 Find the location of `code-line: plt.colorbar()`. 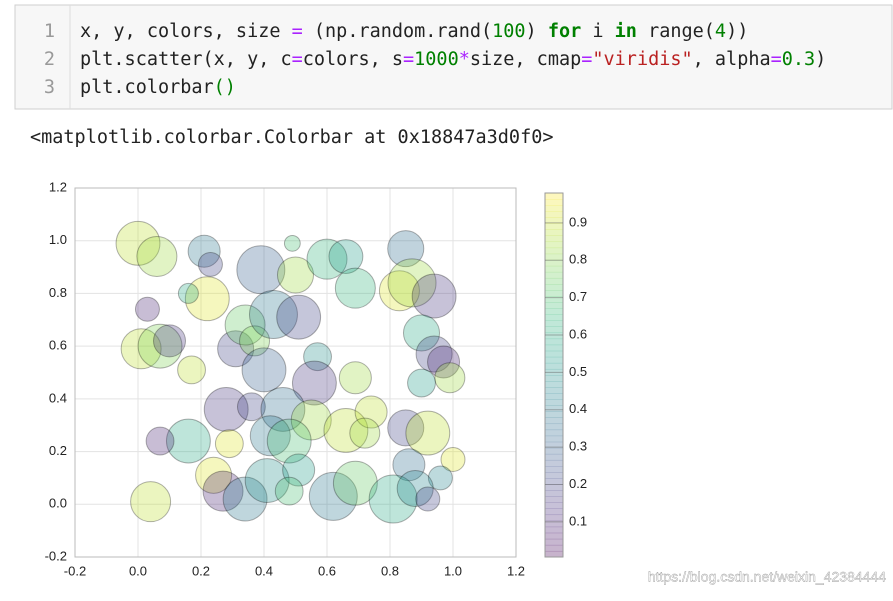

code-line: plt.colorbar() is located at coordinates (158, 87).